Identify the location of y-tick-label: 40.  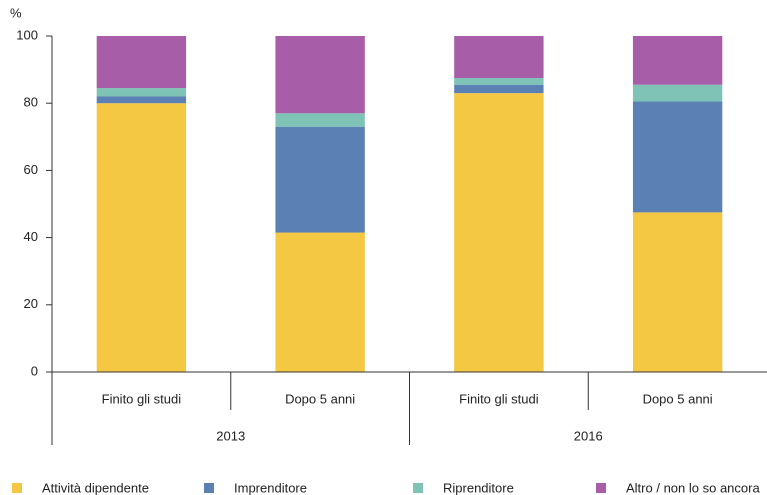
(31, 236).